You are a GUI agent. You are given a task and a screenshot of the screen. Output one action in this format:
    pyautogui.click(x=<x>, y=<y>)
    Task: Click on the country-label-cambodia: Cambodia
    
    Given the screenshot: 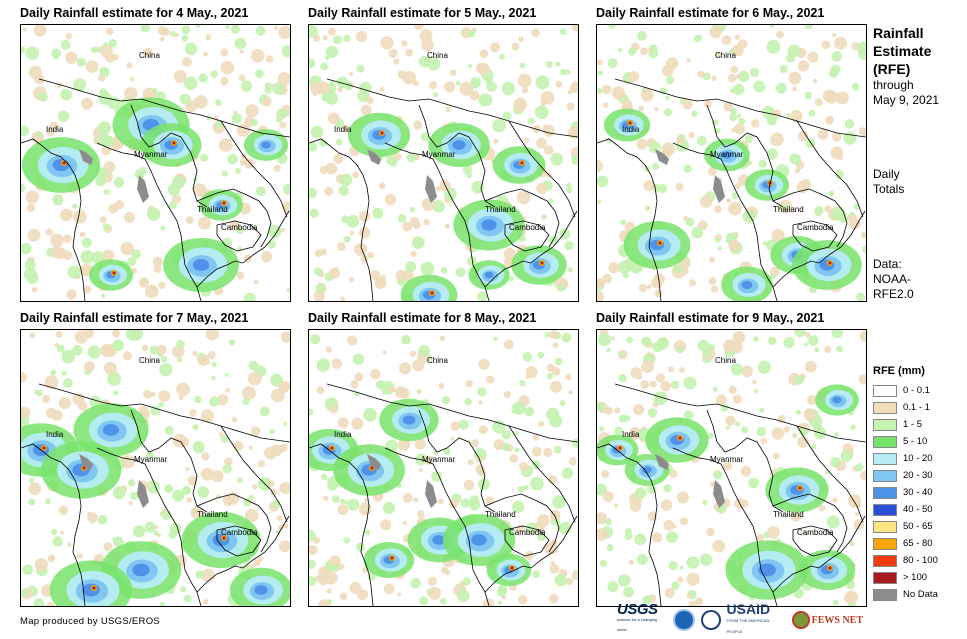 What is the action you would take?
    pyautogui.click(x=239, y=227)
    